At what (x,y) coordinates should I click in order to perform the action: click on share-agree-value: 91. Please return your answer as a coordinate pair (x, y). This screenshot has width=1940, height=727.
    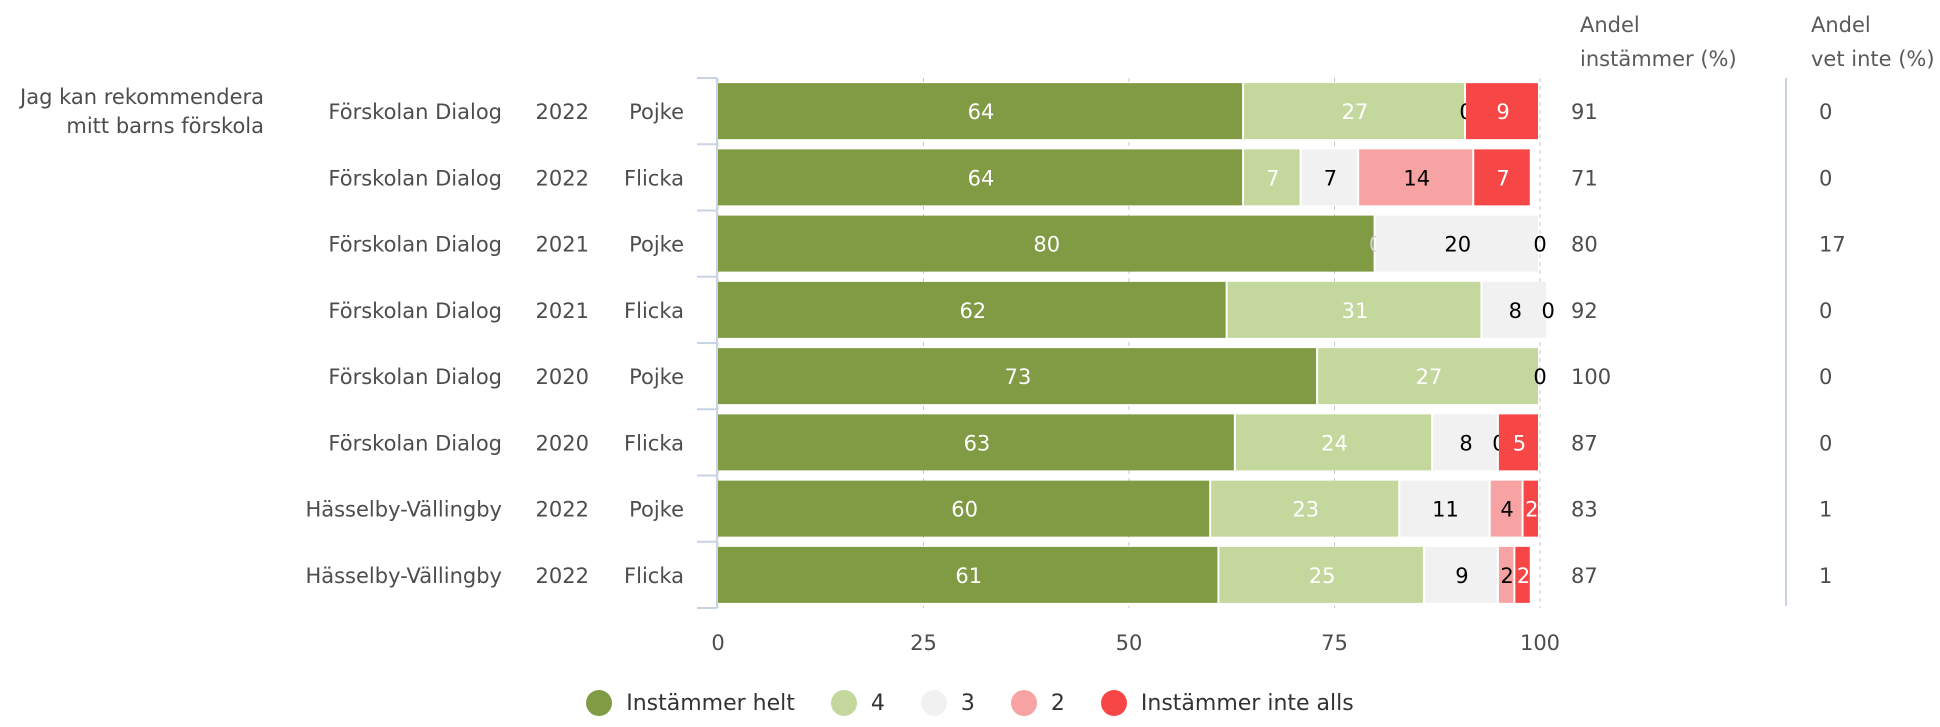
    Looking at the image, I should click on (1584, 112).